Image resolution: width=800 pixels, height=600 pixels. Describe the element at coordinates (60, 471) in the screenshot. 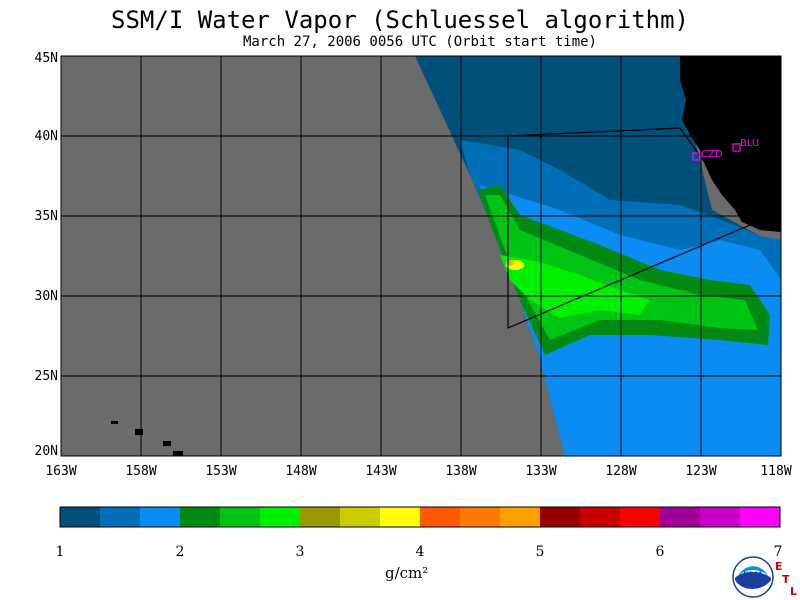

I see `lon-label: 163W` at that location.